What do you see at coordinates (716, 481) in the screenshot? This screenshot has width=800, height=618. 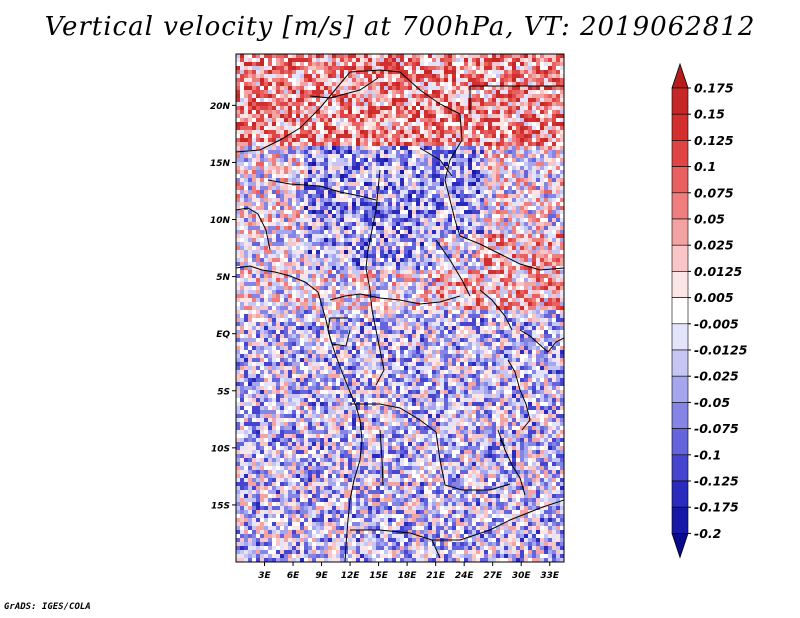 I see `colorbar-label: -0.125` at bounding box center [716, 481].